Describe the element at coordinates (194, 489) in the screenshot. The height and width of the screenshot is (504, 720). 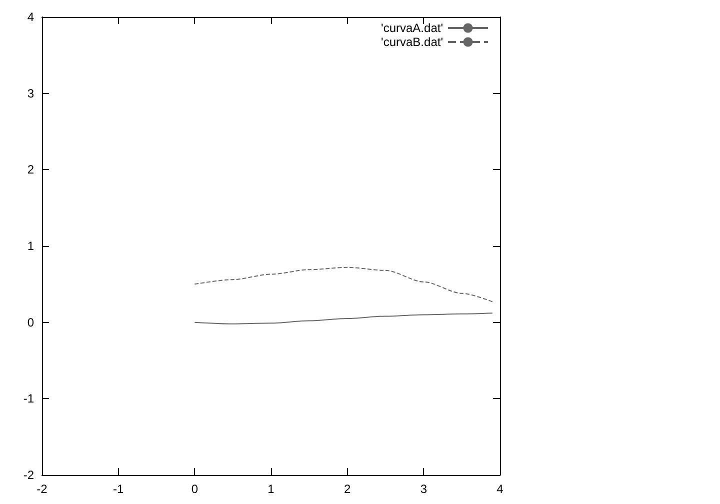
I see `x-tick-label: 0` at that location.